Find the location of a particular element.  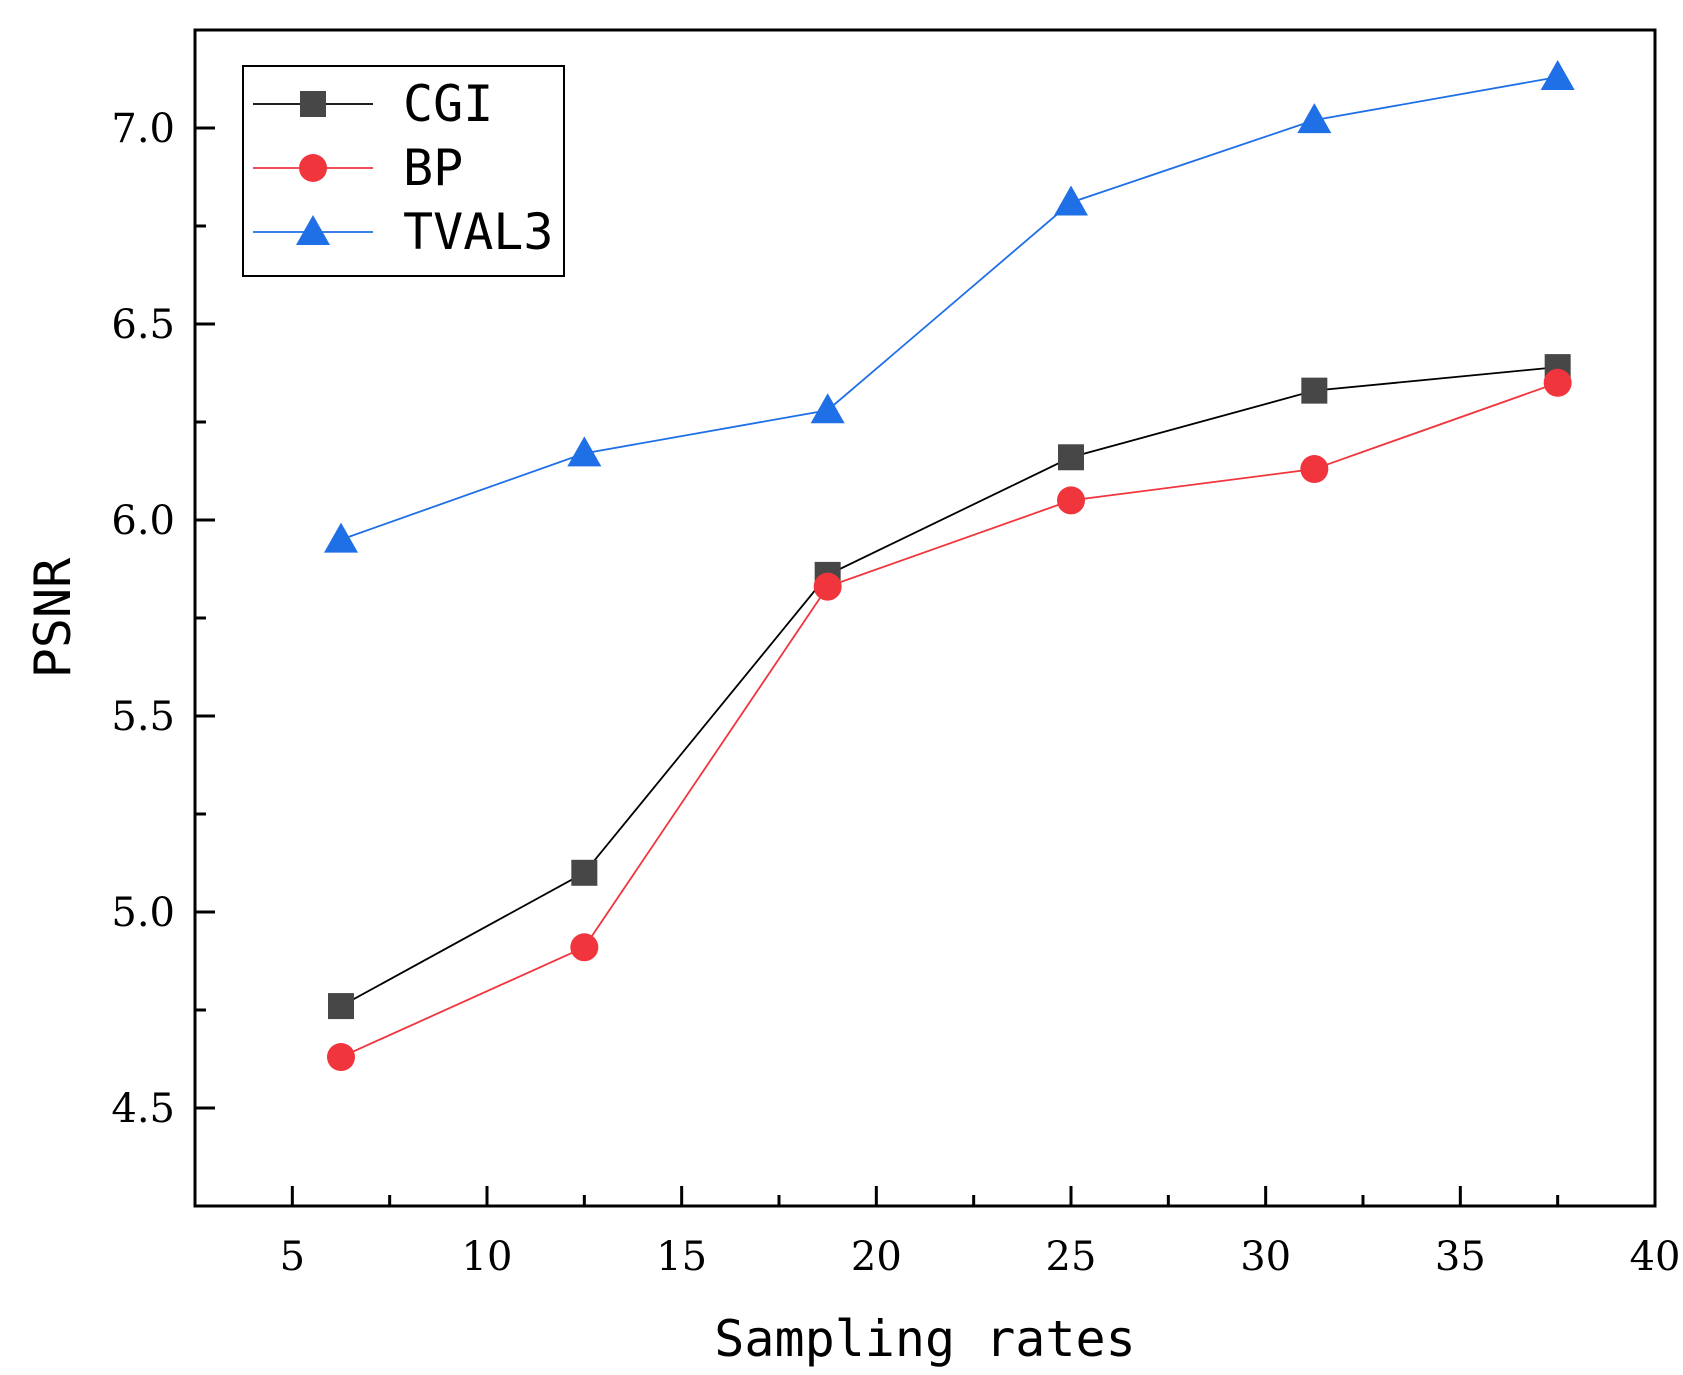

x-tick-label: 20 is located at coordinates (876, 1257).